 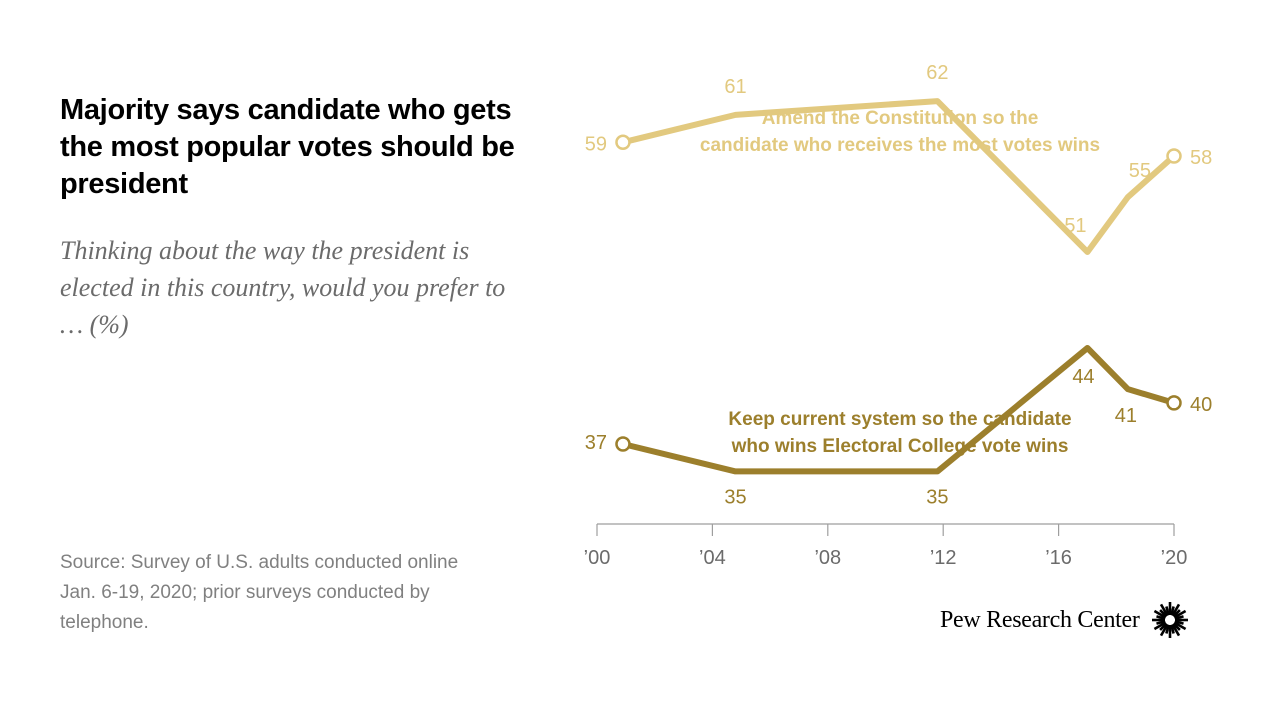 What do you see at coordinates (1140, 171) in the screenshot?
I see `data-label: 55` at bounding box center [1140, 171].